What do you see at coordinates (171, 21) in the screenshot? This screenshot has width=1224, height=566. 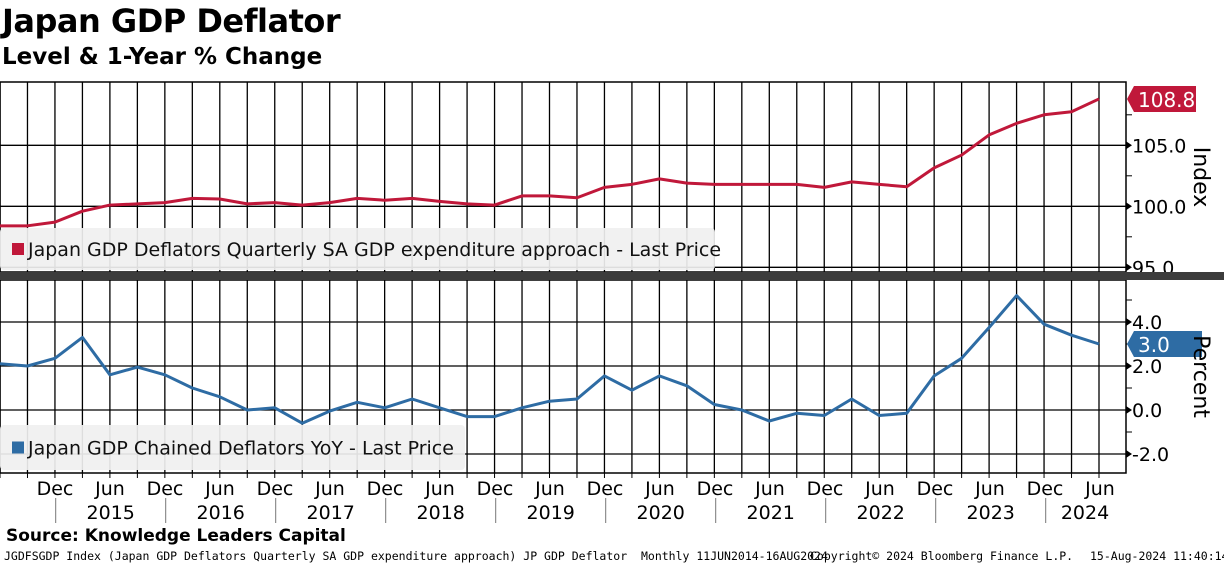 I see `chart-title: Japan GDP Deflator` at bounding box center [171, 21].